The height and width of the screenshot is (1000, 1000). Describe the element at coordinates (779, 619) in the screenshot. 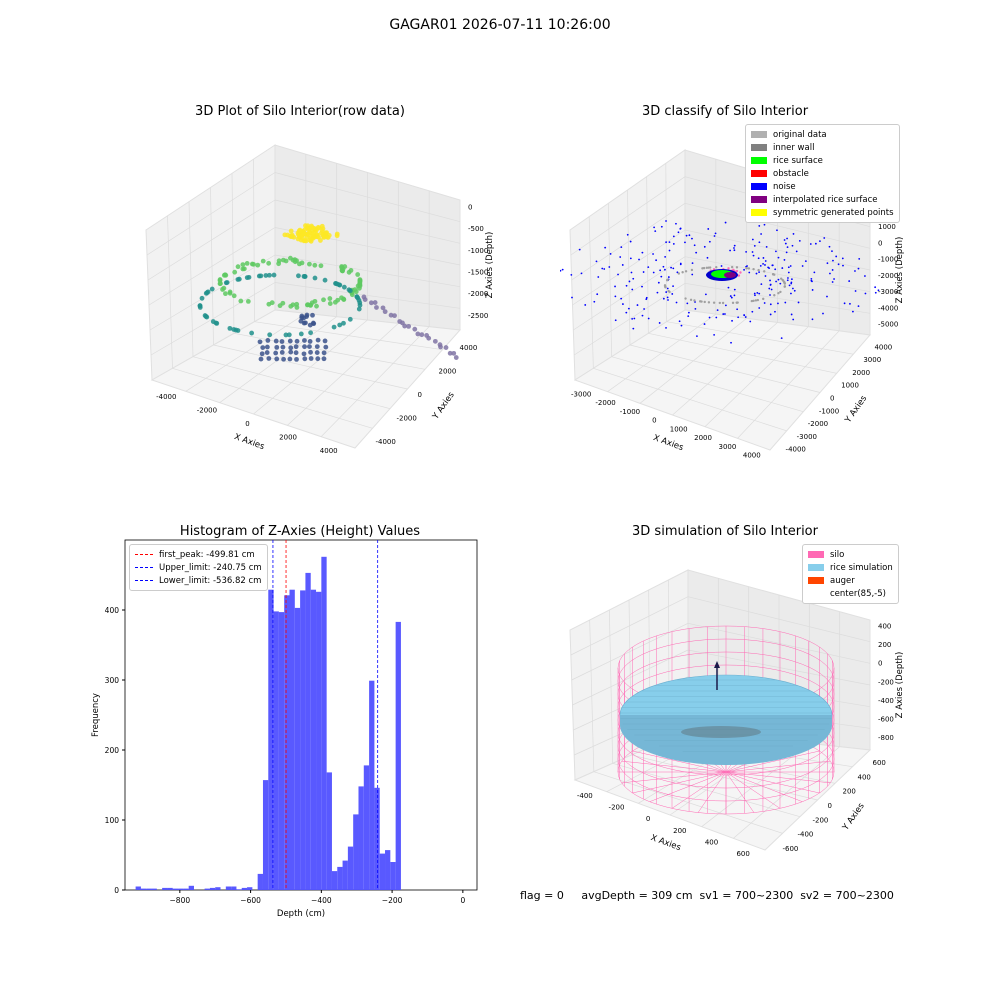

I see `panel4-grid-line` at that location.